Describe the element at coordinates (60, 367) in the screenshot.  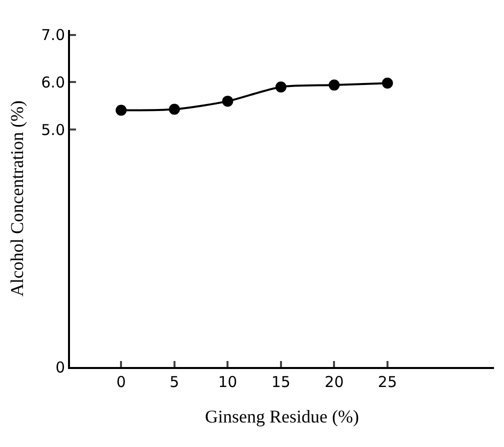
I see `y-tick-label: 0` at that location.